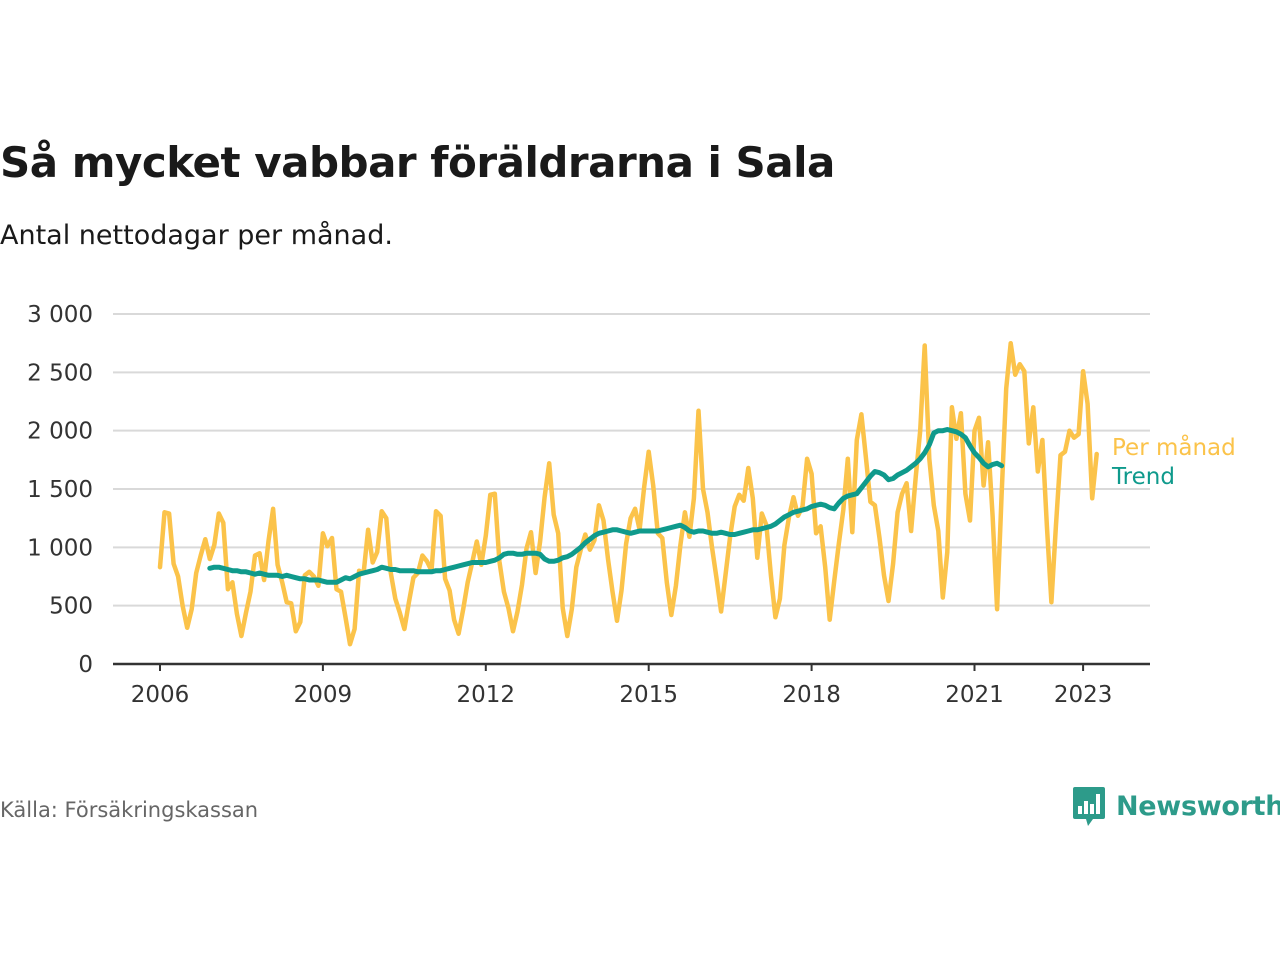 Image resolution: width=1280 pixels, height=960 pixels. What do you see at coordinates (85, 665) in the screenshot?
I see `y-tick-label: 0` at bounding box center [85, 665].